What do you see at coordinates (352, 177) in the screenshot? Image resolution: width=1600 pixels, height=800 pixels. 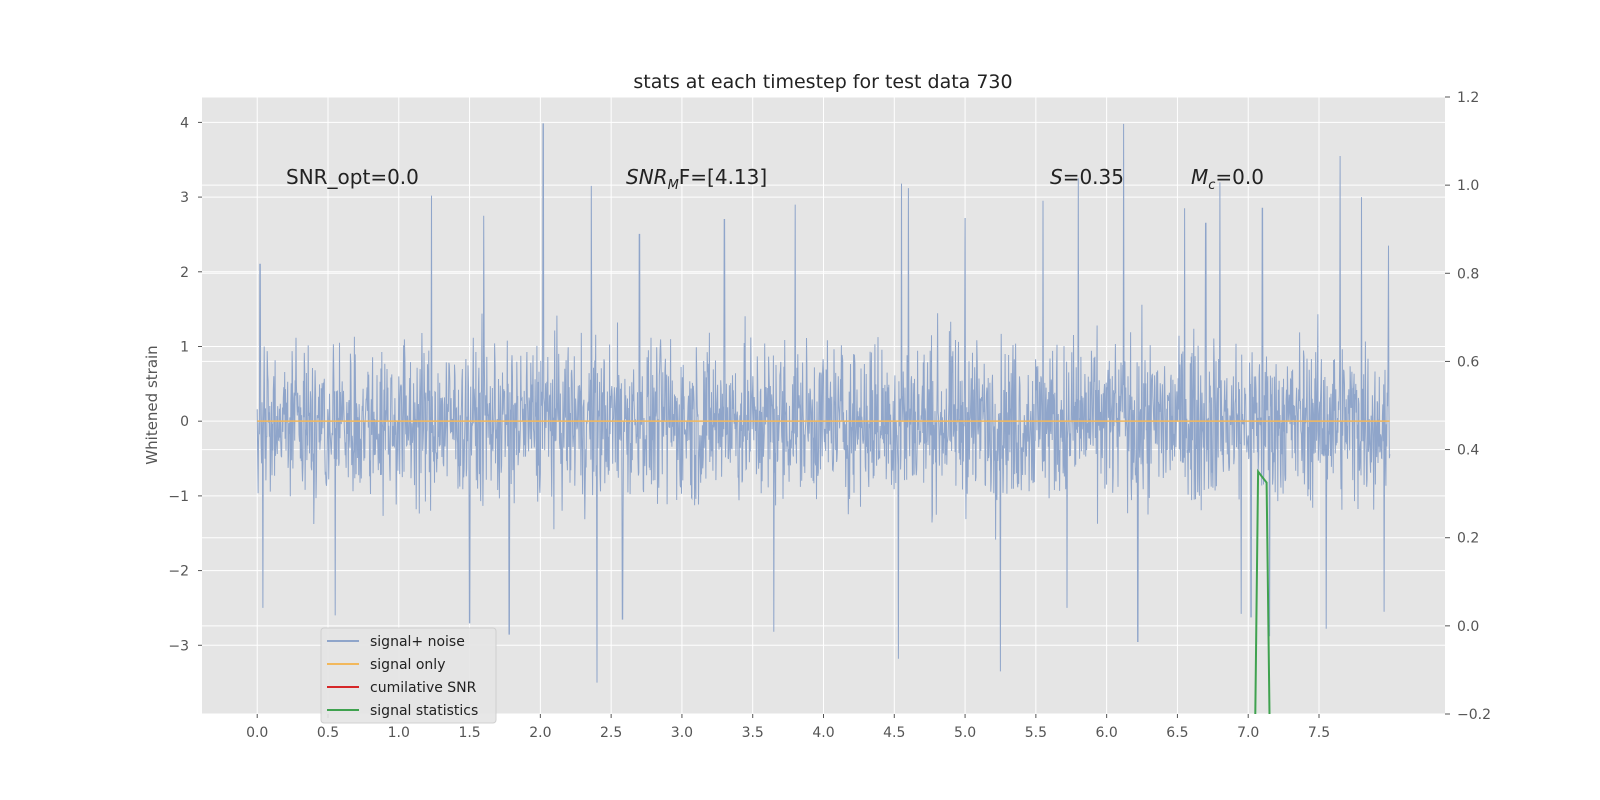 I see `annotation-snr-opt: SNR_opt=0.0` at bounding box center [352, 177].